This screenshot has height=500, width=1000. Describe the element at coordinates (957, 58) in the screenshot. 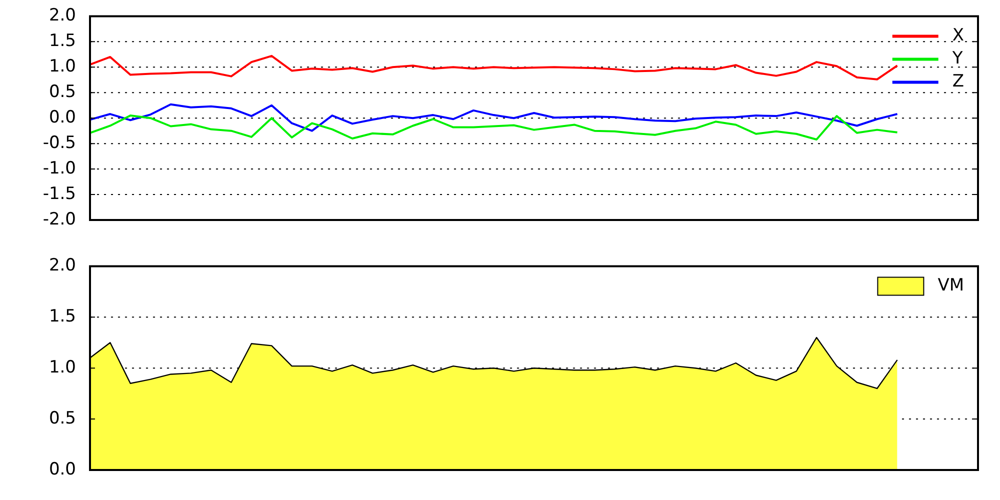

I see `legend-label: Y` at that location.